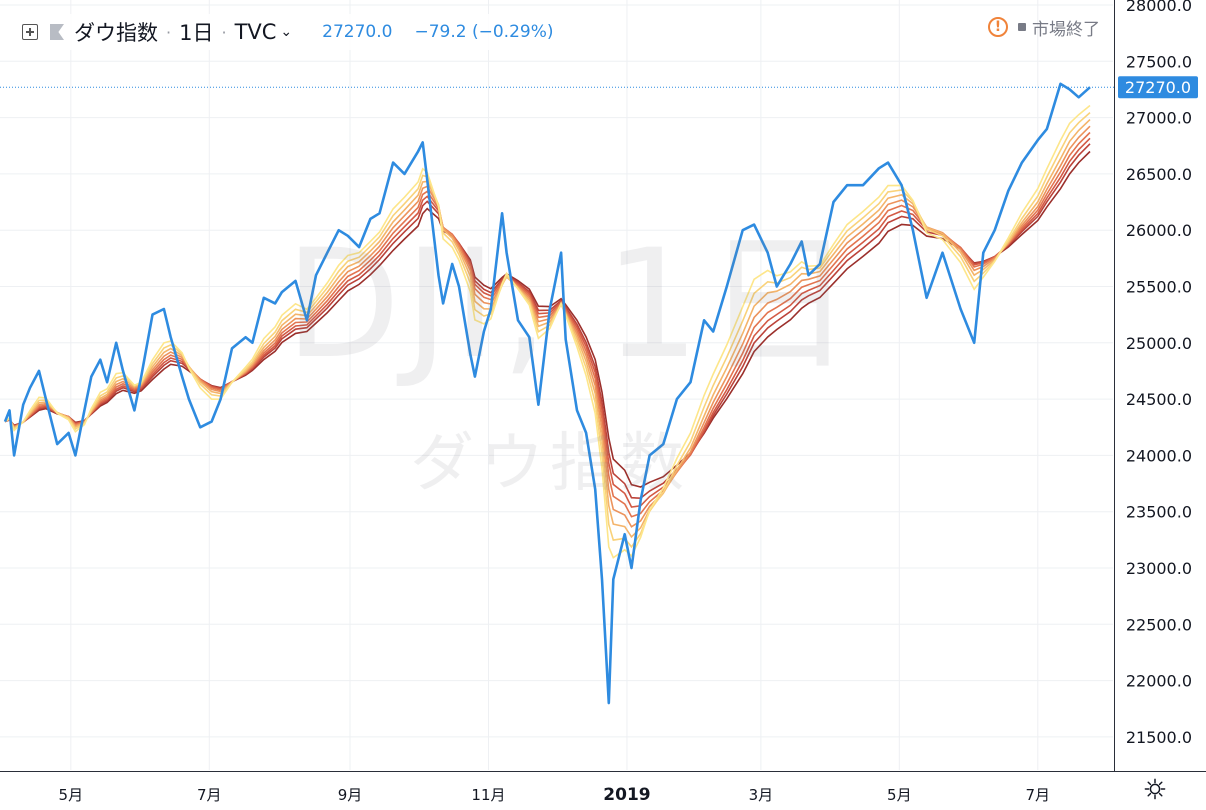 This screenshot has height=810, width=1206. Describe the element at coordinates (1159, 624) in the screenshot. I see `price-tick-label: 22500.0` at that location.